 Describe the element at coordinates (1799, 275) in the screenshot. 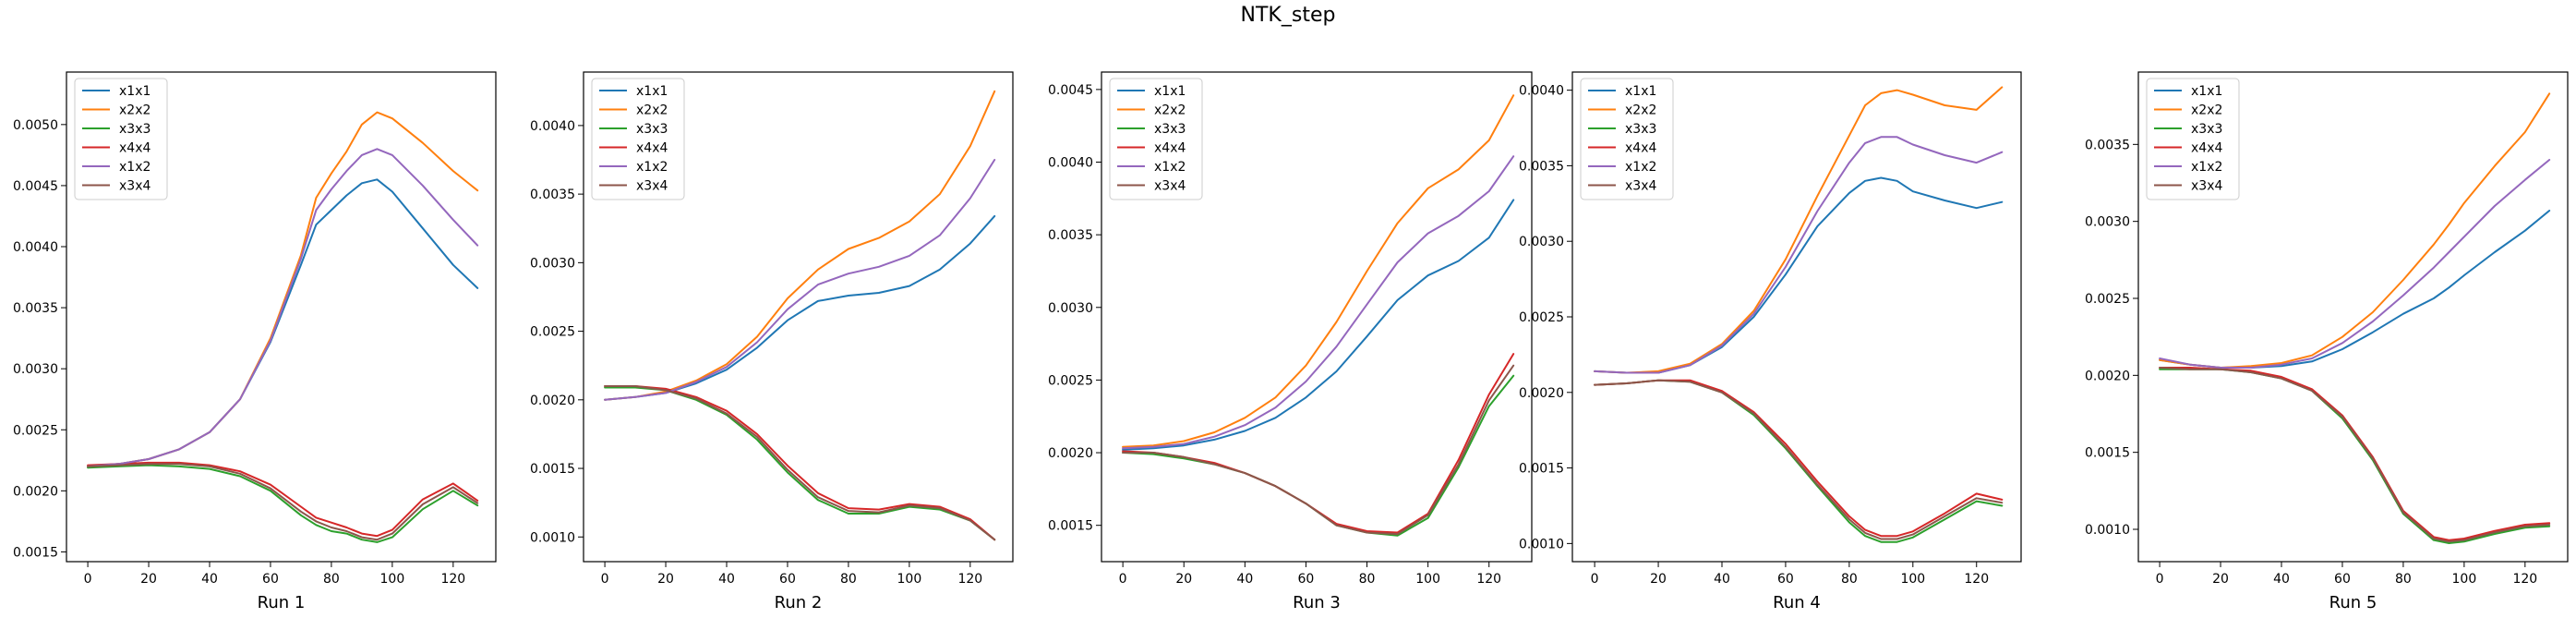

I see `series-line-x1x1` at that location.